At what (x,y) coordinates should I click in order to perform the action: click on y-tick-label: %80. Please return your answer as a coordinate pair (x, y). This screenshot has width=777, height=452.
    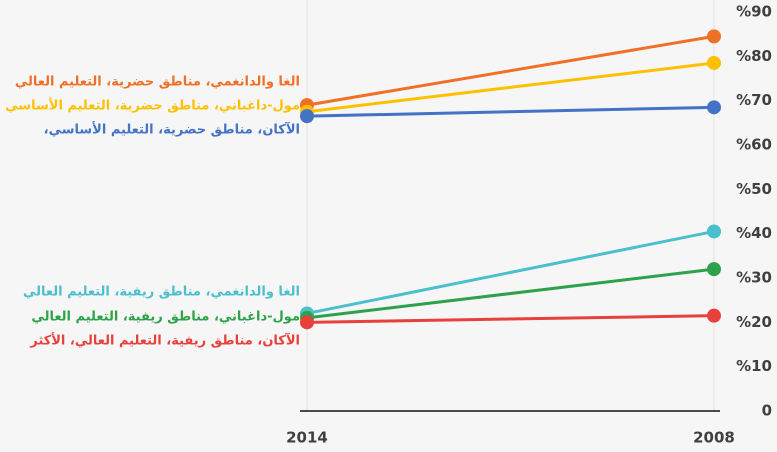
    Looking at the image, I should click on (754, 56).